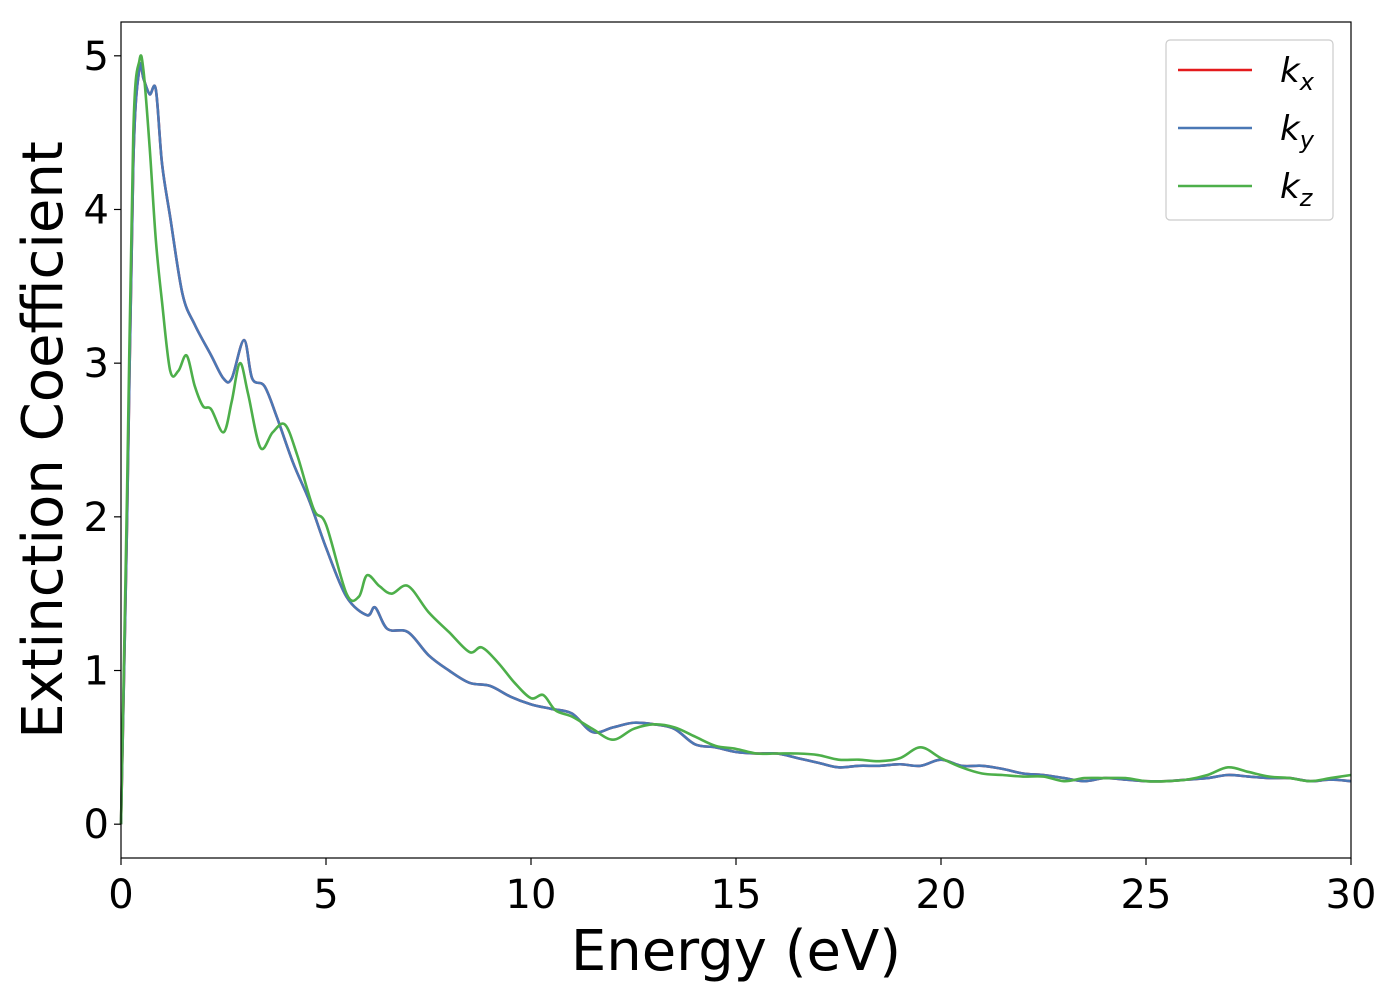  What do you see at coordinates (96, 518) in the screenshot?
I see `y-tick-label: 2` at bounding box center [96, 518].